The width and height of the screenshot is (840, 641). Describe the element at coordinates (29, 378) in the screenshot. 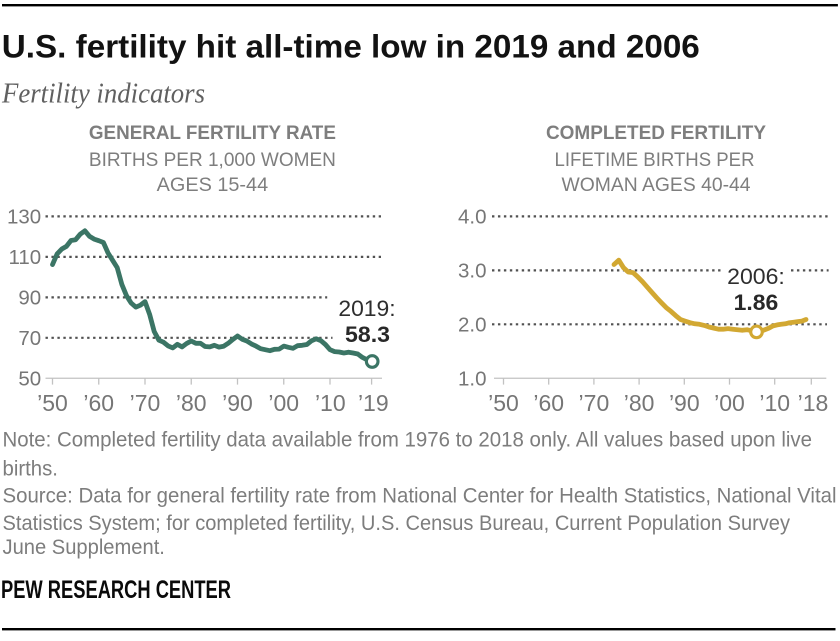

I see `svg-text: 50` at that location.